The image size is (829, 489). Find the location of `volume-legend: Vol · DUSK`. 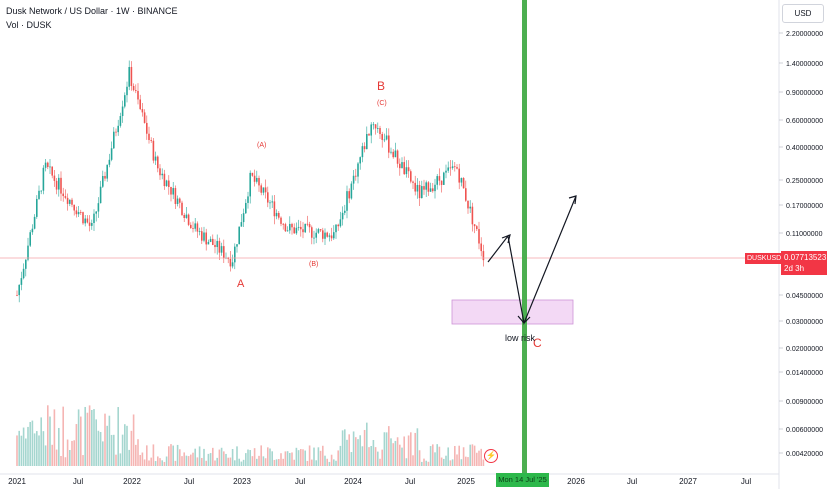

volume-legend: Vol · DUSK is located at coordinates (29, 25).